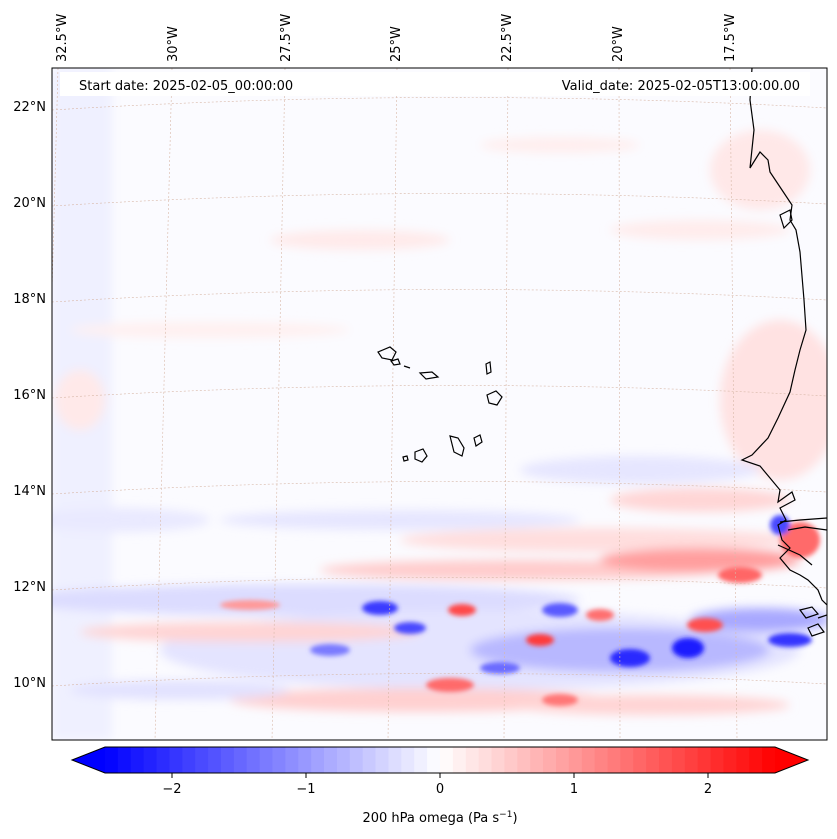 The image size is (837, 839). What do you see at coordinates (730, 38) in the screenshot?
I see `lon-label-17-5w: 17.5°W` at bounding box center [730, 38].